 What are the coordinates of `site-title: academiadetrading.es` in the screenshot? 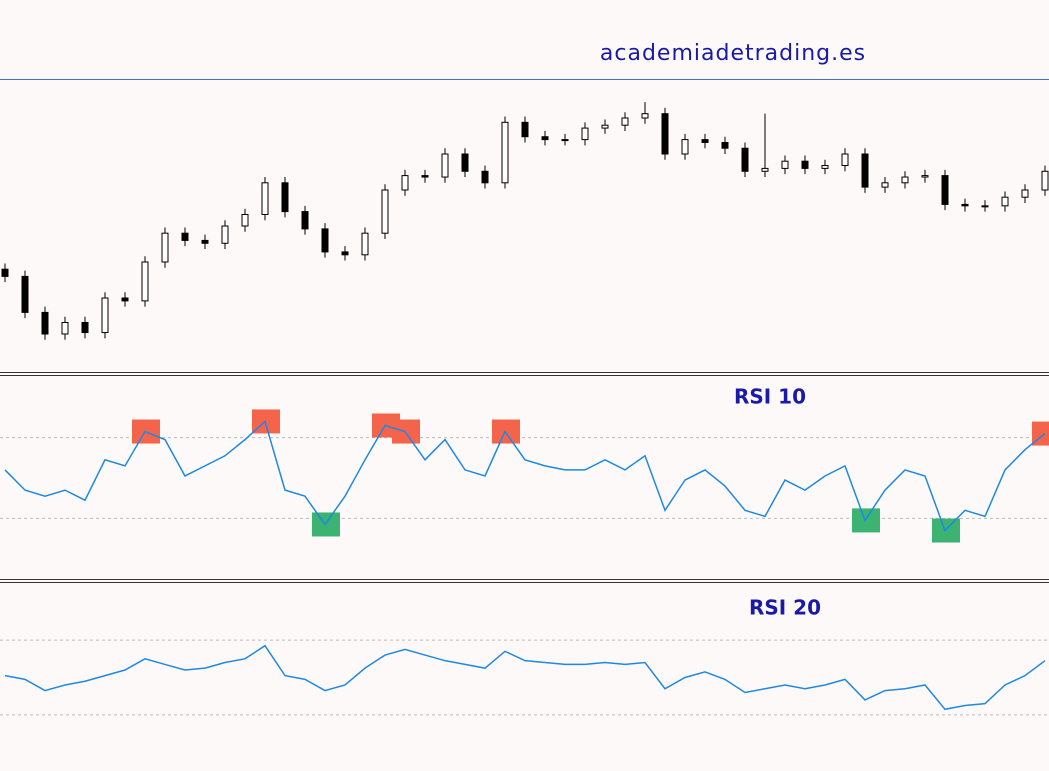 It's located at (733, 53).